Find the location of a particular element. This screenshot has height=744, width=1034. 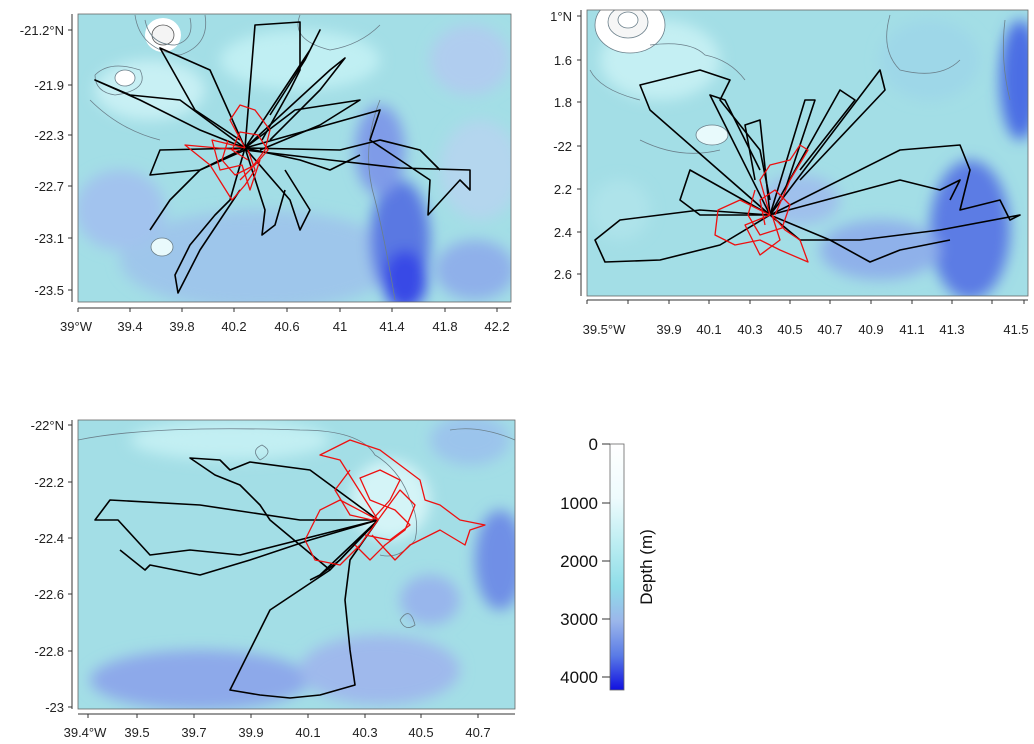

panel-b-x-tick: 40.5 is located at coordinates (789, 329).